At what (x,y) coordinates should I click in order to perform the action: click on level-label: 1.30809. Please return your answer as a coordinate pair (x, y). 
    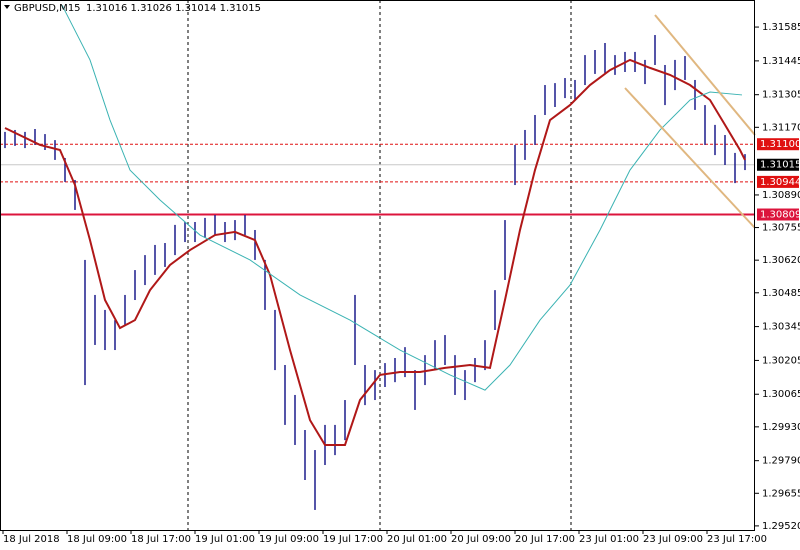
    Looking at the image, I should click on (780, 215).